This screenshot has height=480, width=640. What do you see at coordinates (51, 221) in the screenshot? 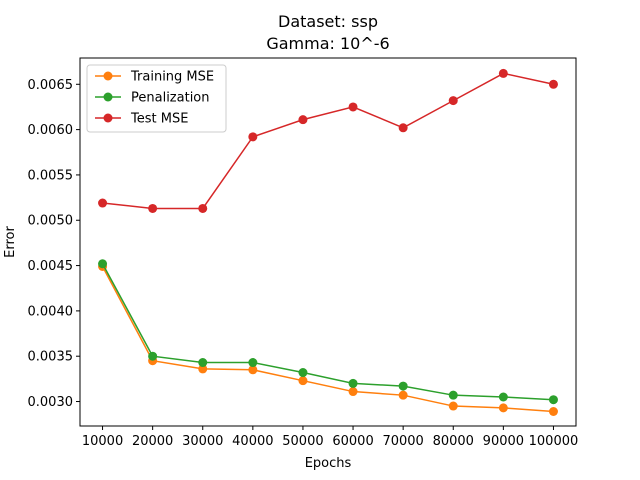
I see `y-tick-label: 0.0050` at bounding box center [51, 221].